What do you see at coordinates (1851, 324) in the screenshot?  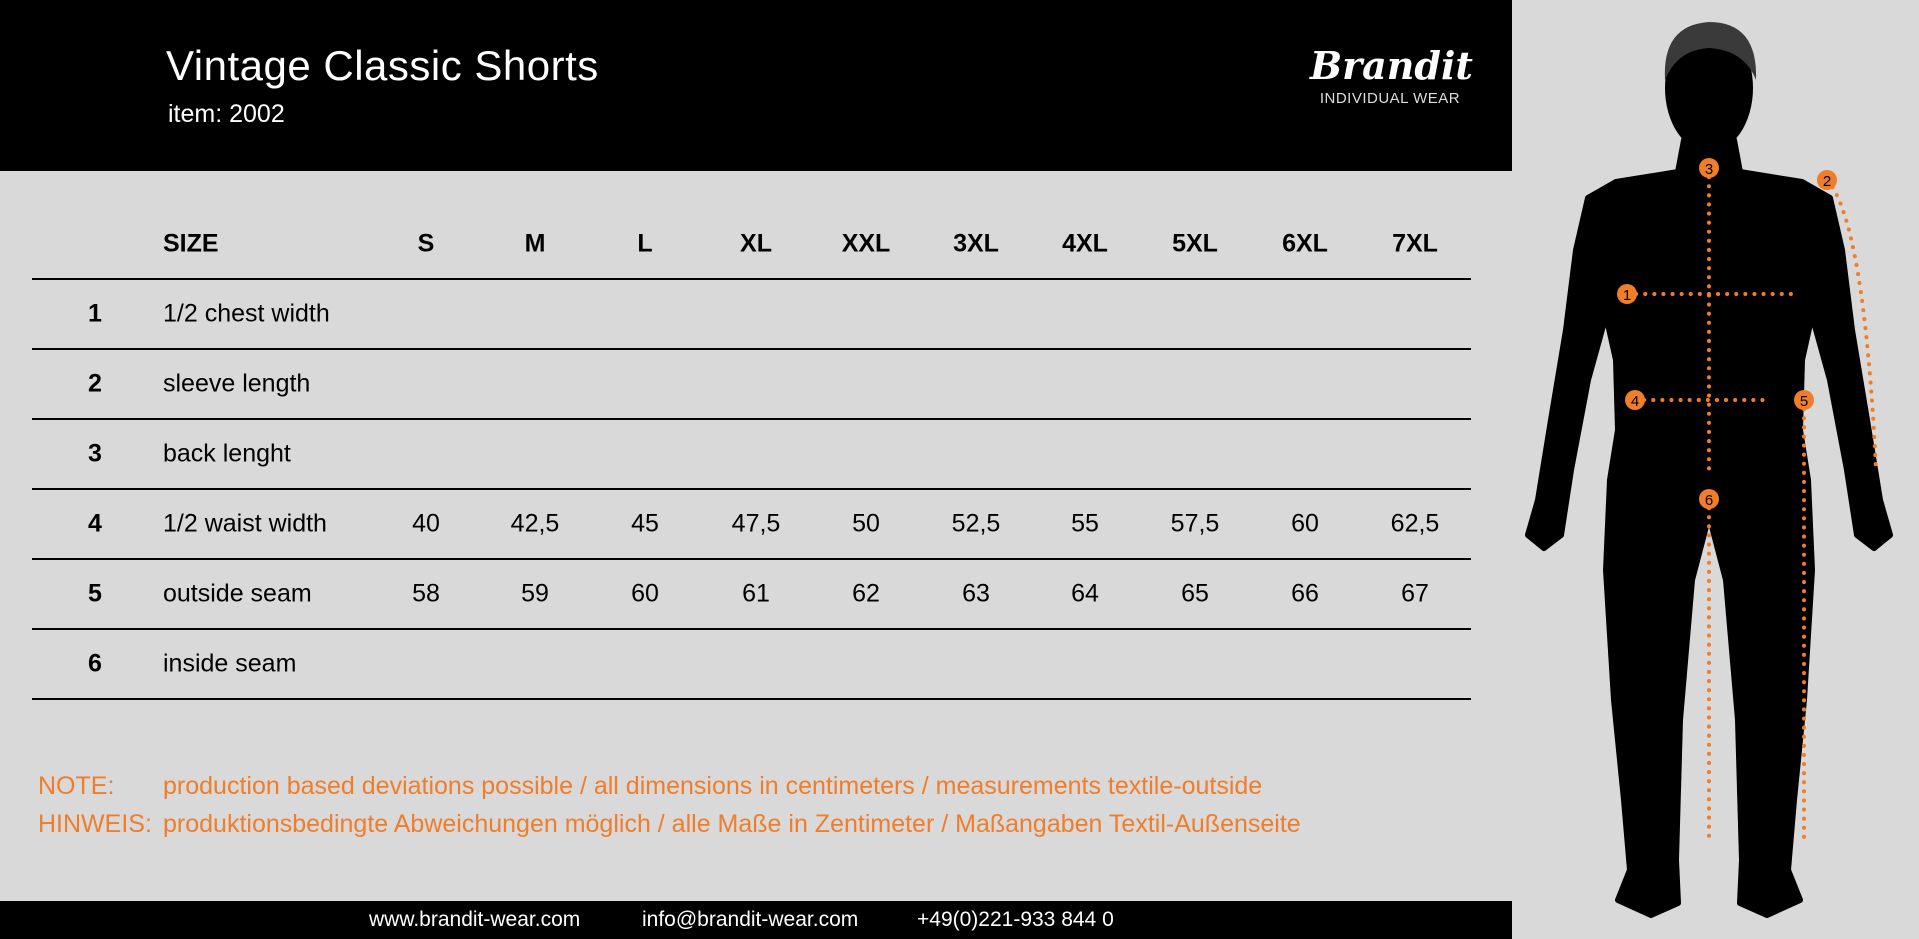 I see `sleeve-line` at bounding box center [1851, 324].